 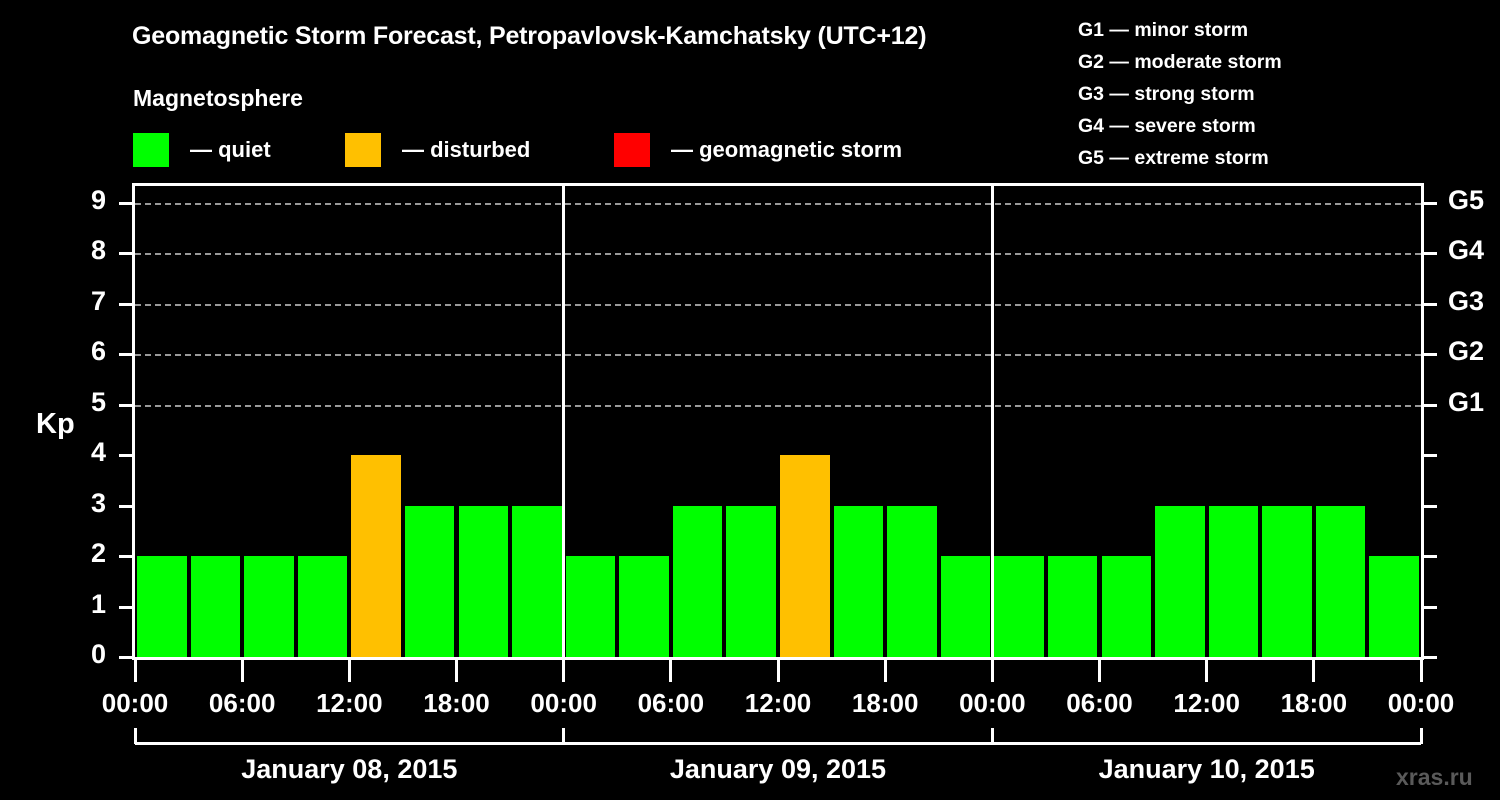 I want to click on legend-swatch-storm, so click(x=632, y=150).